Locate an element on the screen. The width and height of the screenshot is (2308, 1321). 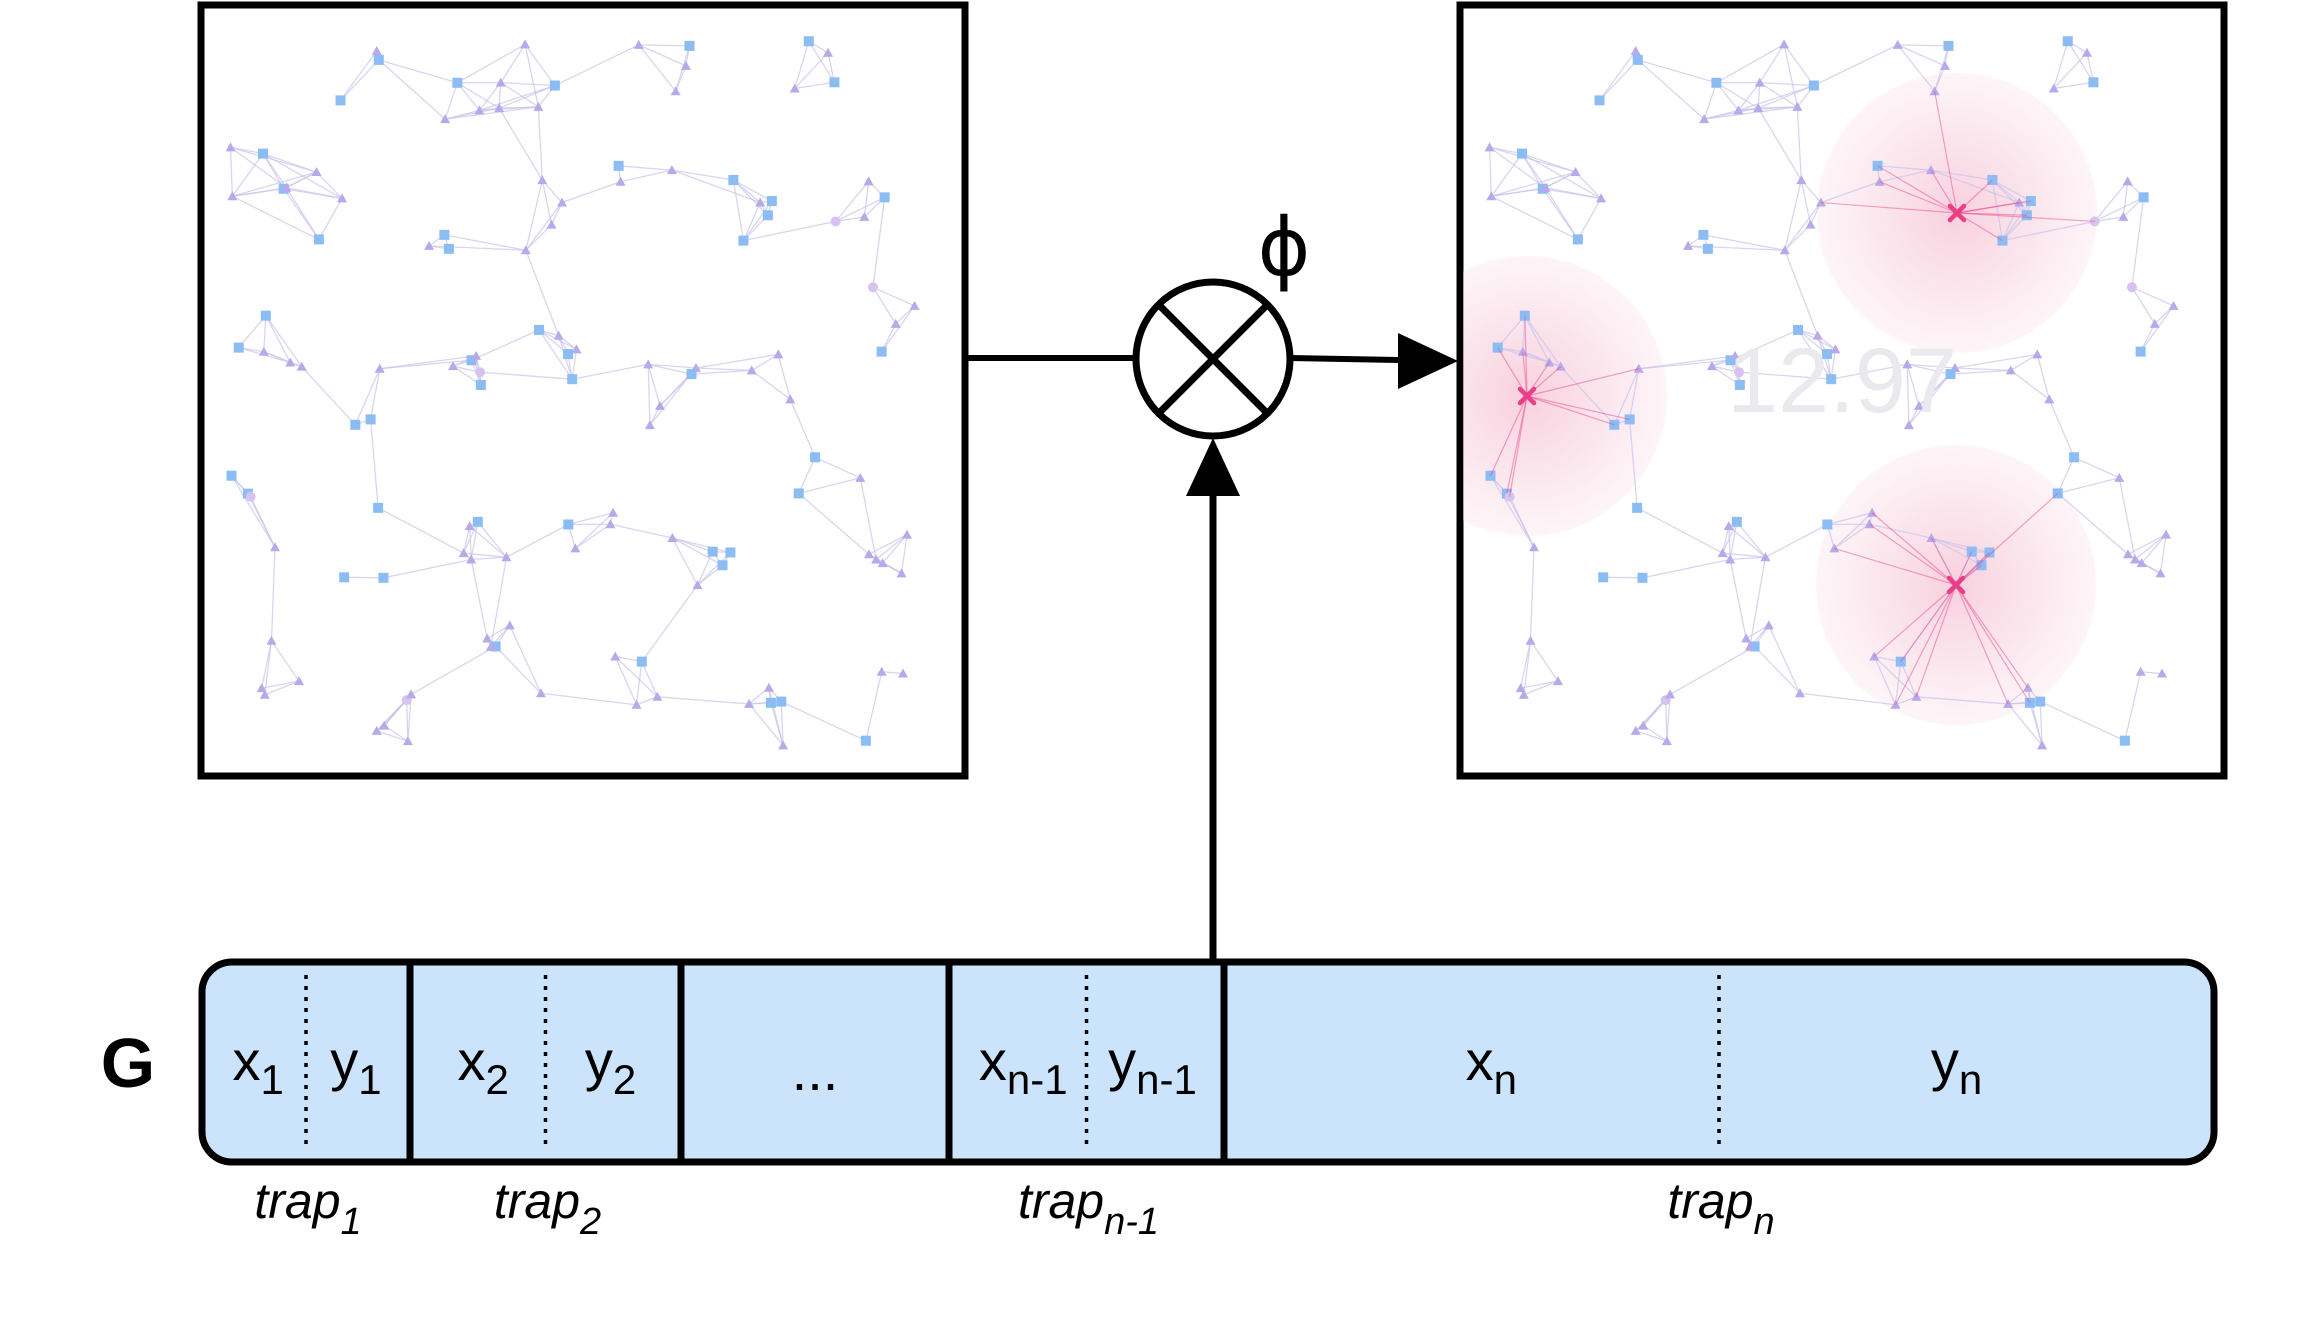
trap-influence-halo is located at coordinates (1565, 396).